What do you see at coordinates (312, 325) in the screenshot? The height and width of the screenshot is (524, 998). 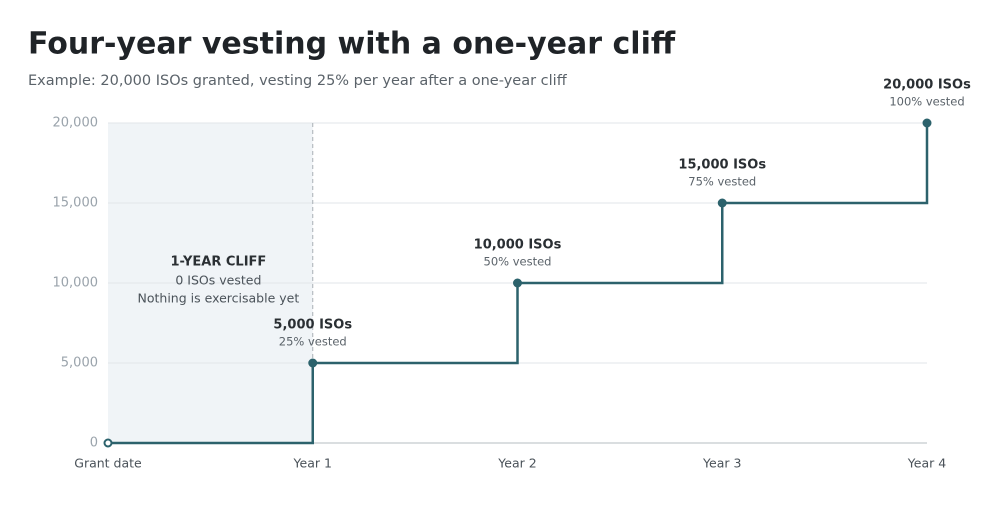 I see `value-label: 5,000 ISOs` at bounding box center [312, 325].